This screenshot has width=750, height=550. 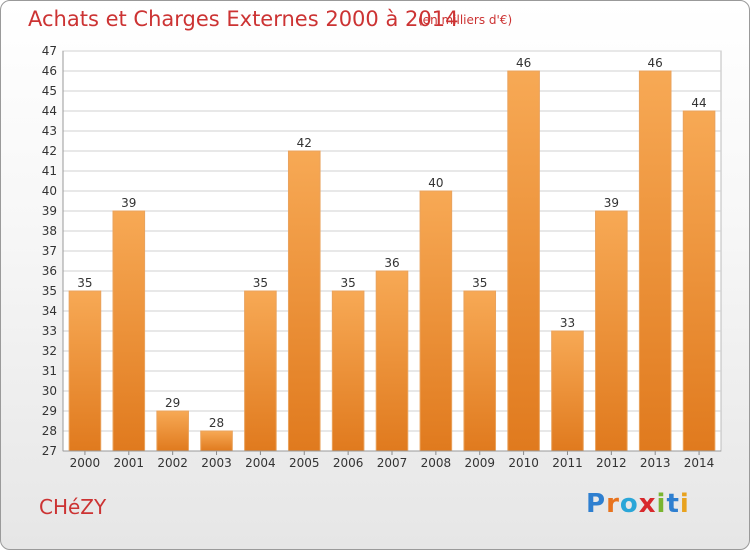 I want to click on x-tick-label: 2002, so click(x=172, y=463).